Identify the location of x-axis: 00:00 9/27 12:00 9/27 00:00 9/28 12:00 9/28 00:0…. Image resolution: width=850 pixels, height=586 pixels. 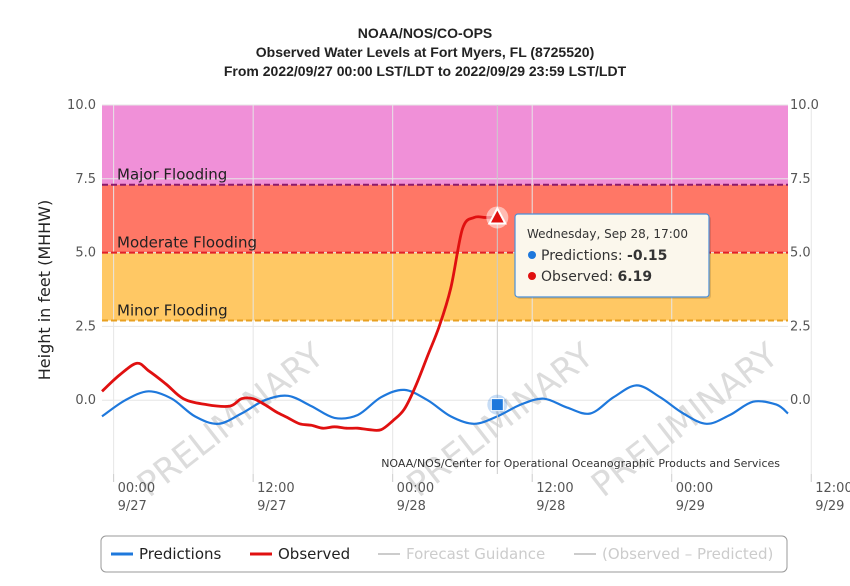
(481, 494).